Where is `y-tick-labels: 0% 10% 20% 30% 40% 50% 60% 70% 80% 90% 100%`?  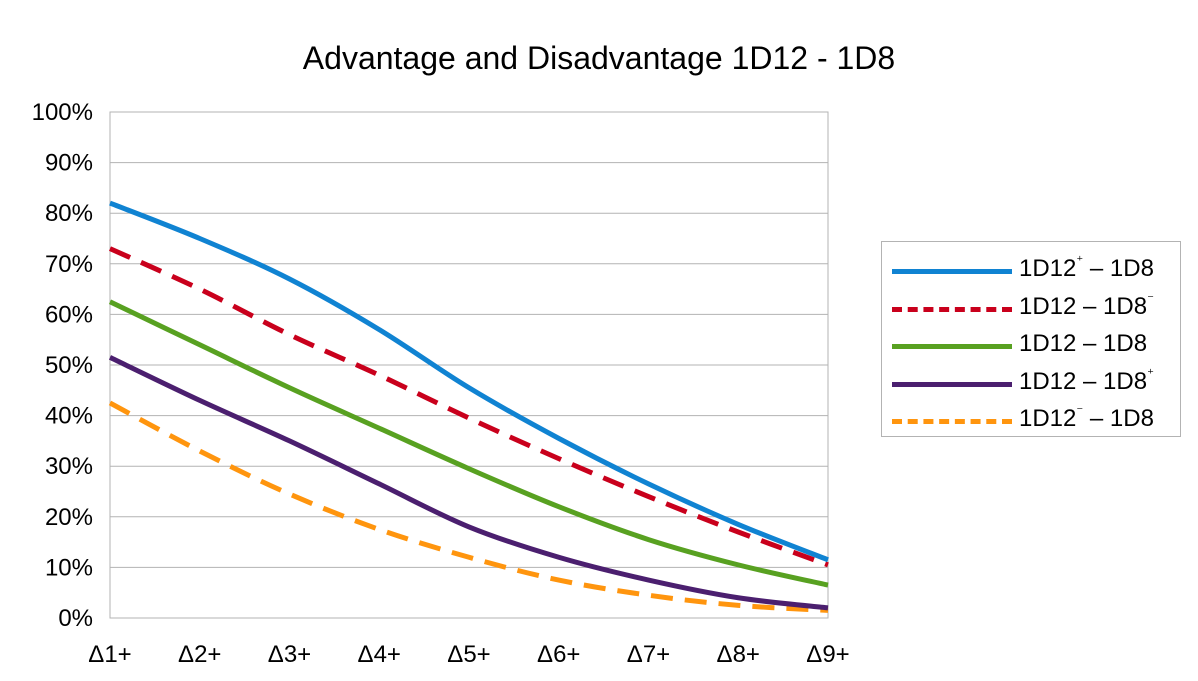
y-tick-labels: 0% 10% 20% 30% 40% 50% 60% 70% 80% 90% 100% is located at coordinates (62, 365).